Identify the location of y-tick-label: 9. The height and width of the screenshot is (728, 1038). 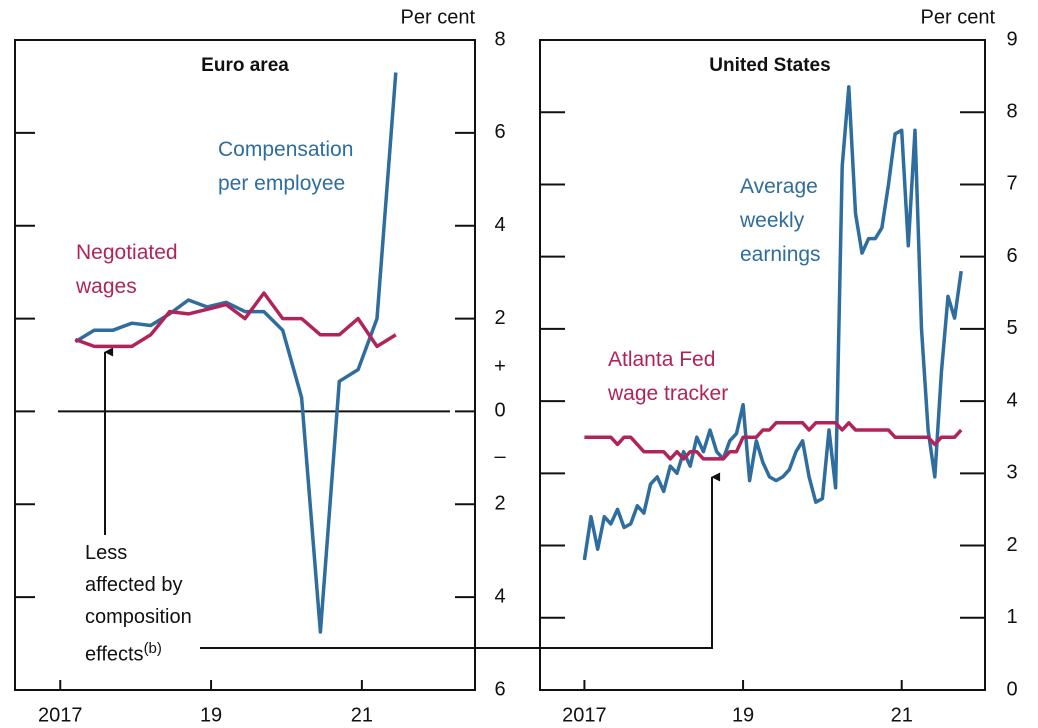
(1011, 39).